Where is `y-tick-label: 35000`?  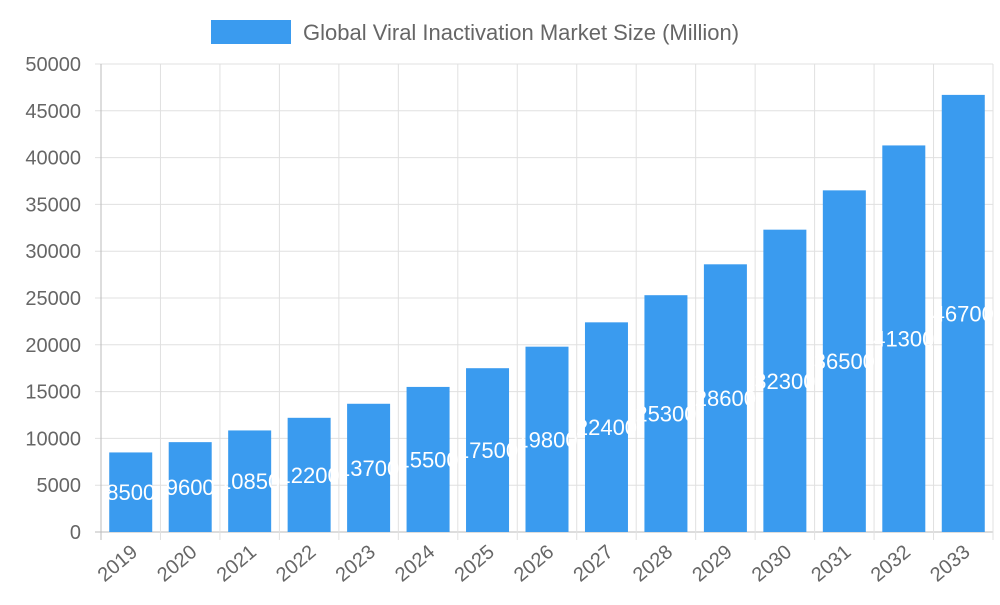 y-tick-label: 35000 is located at coordinates (53, 205).